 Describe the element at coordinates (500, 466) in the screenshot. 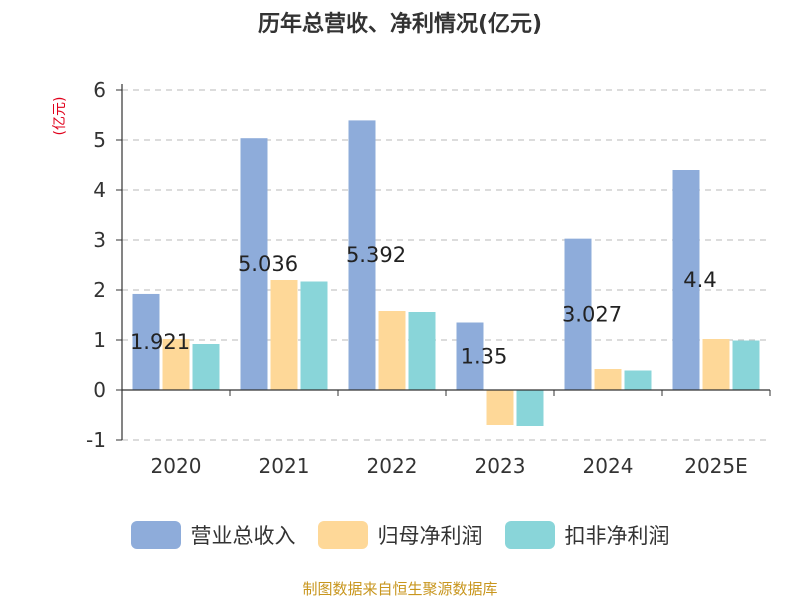

I see `x-tick-label: 2023` at that location.